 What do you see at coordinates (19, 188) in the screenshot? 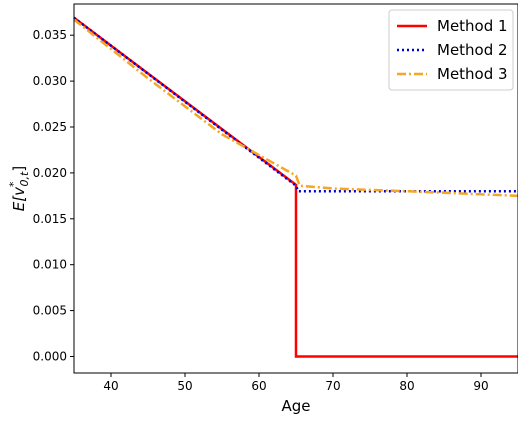
I see `y-axis-label: E[v*0,t]` at bounding box center [19, 188].